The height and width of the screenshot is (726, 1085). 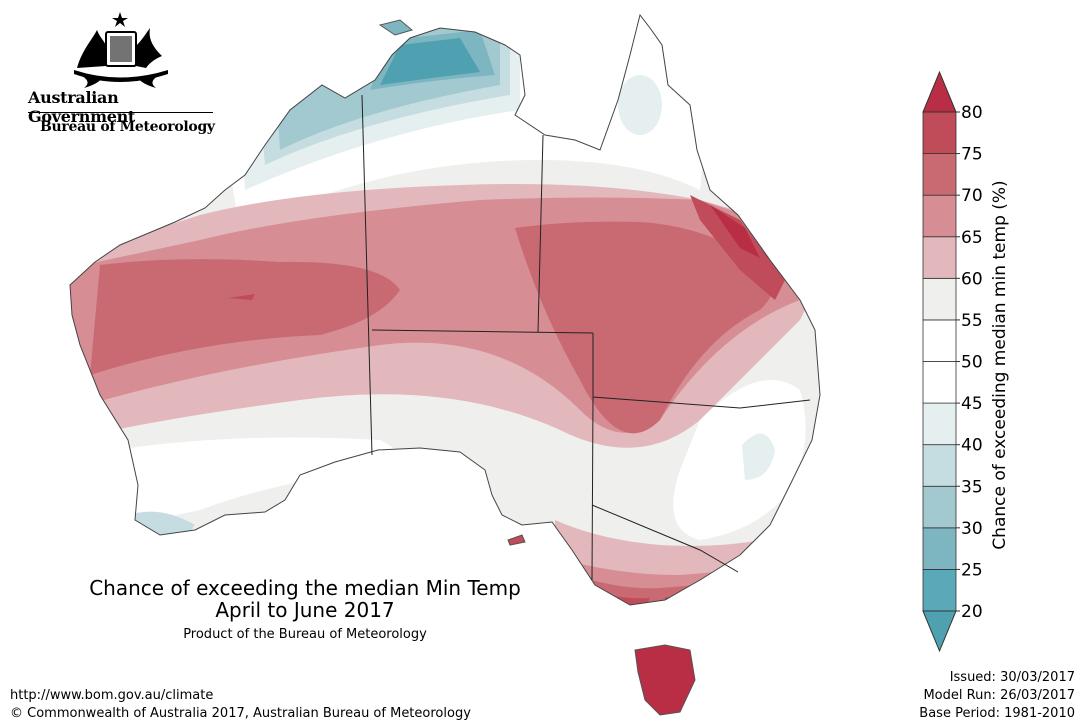 I want to click on government-name: Australian Government, so click(x=82, y=107).